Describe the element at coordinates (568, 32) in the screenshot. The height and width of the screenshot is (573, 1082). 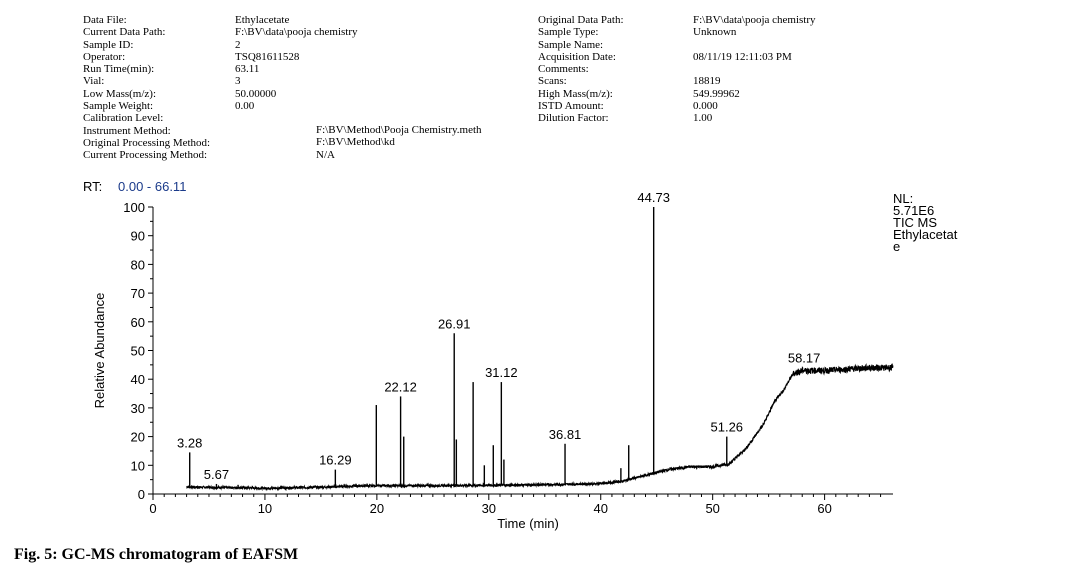
I see `header-field-label: Sample Type:` at that location.